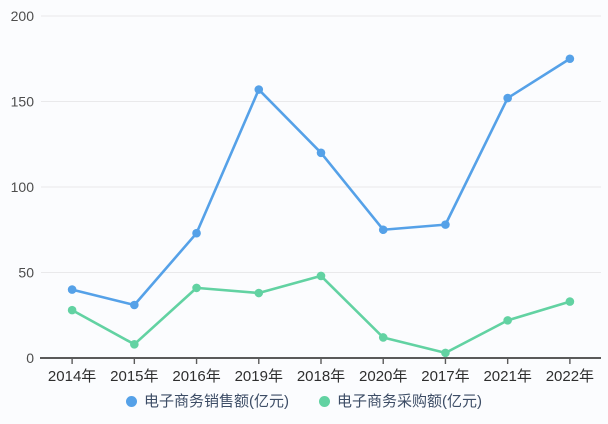 The width and height of the screenshot is (608, 424). I want to click on legend-item-sales: 电子商务销售额(亿元), so click(207, 401).